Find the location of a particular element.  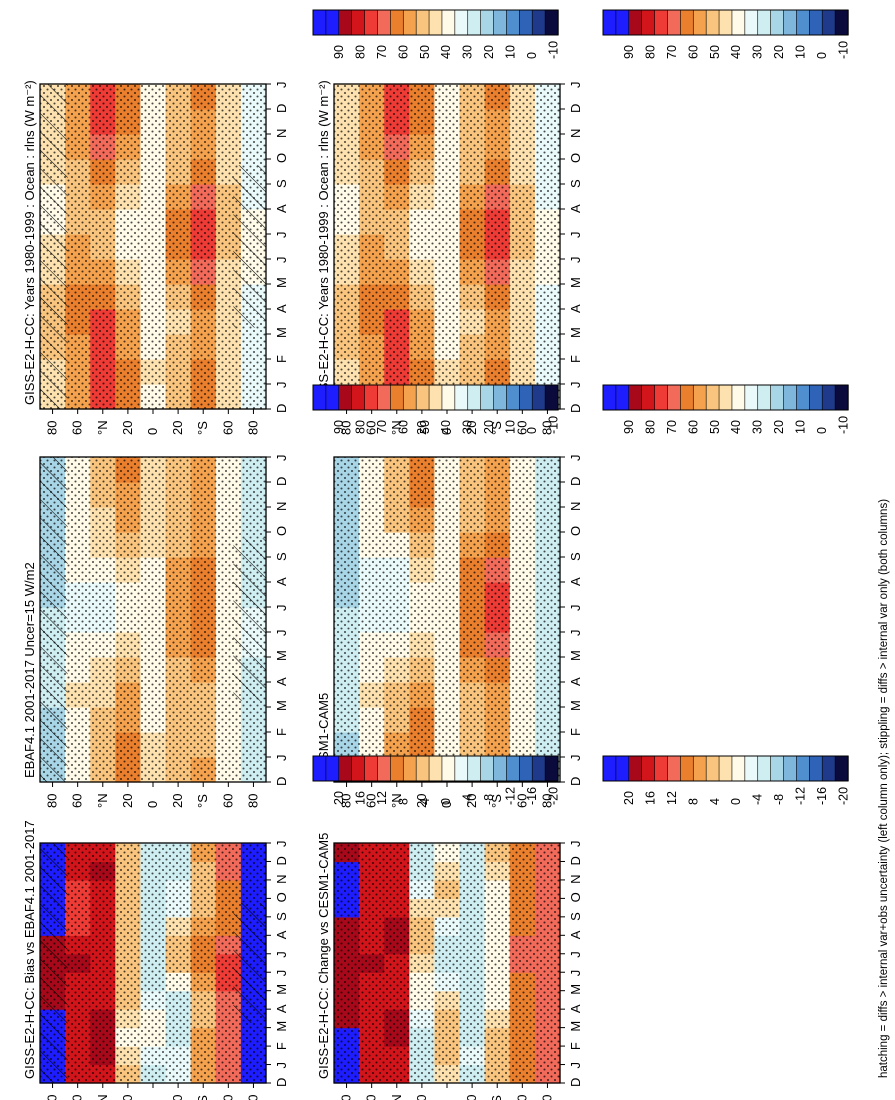

colorbar-label: 90 is located at coordinates (629, 52).